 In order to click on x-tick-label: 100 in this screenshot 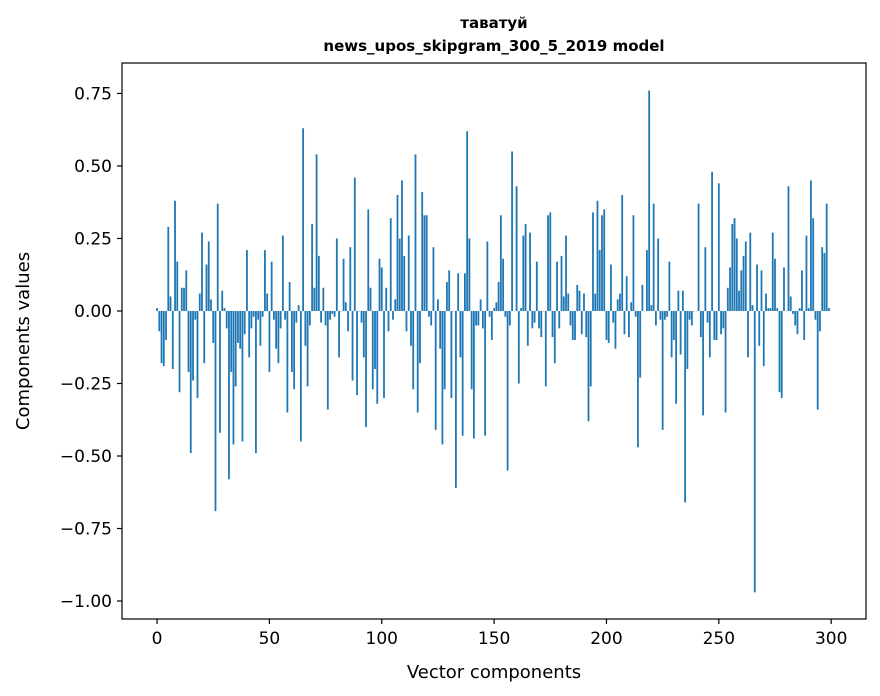, I will do `click(382, 639)`.